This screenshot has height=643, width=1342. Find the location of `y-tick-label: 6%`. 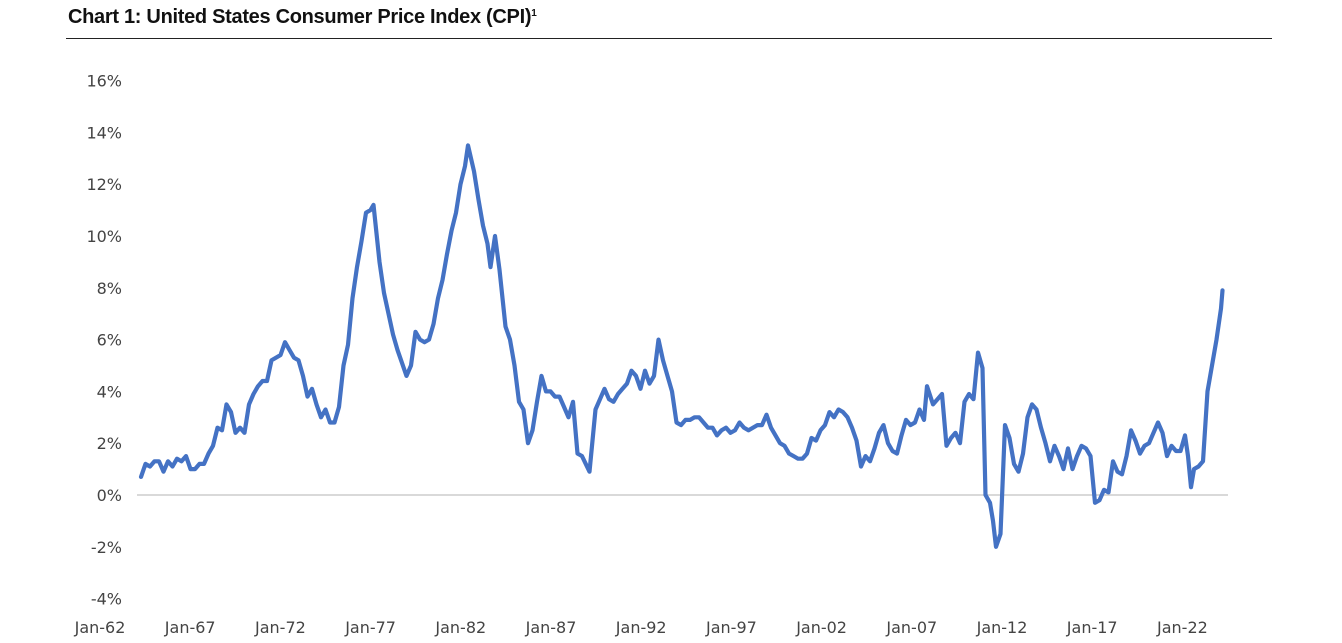

y-tick-label: 6% is located at coordinates (109, 340).